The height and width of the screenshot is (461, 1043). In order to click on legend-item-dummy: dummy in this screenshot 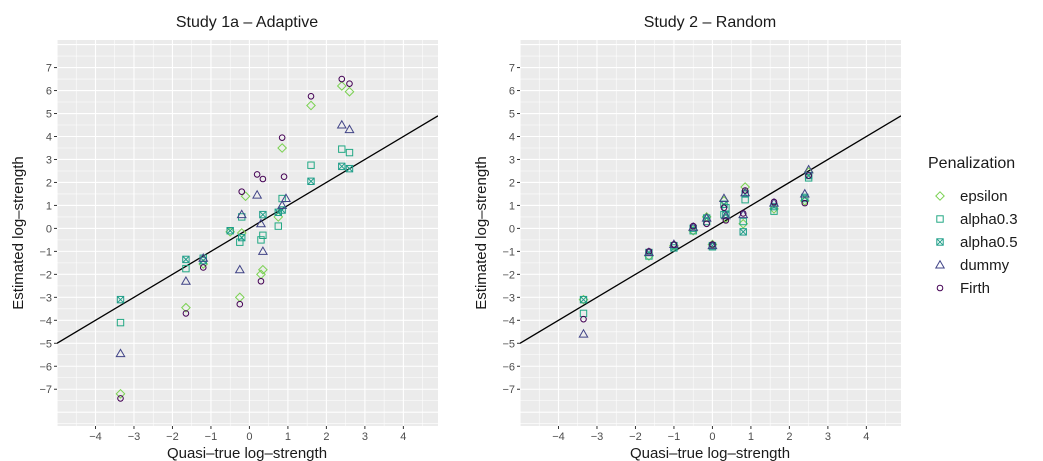, I will do `click(972, 265)`.